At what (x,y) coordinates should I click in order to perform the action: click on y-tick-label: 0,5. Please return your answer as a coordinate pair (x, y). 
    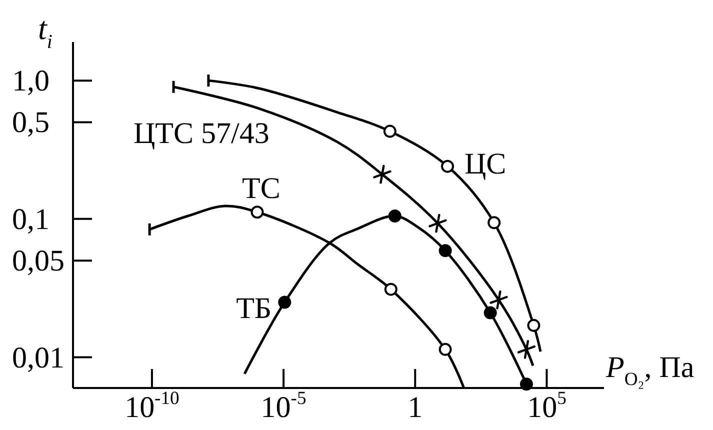
    Looking at the image, I should click on (31, 122).